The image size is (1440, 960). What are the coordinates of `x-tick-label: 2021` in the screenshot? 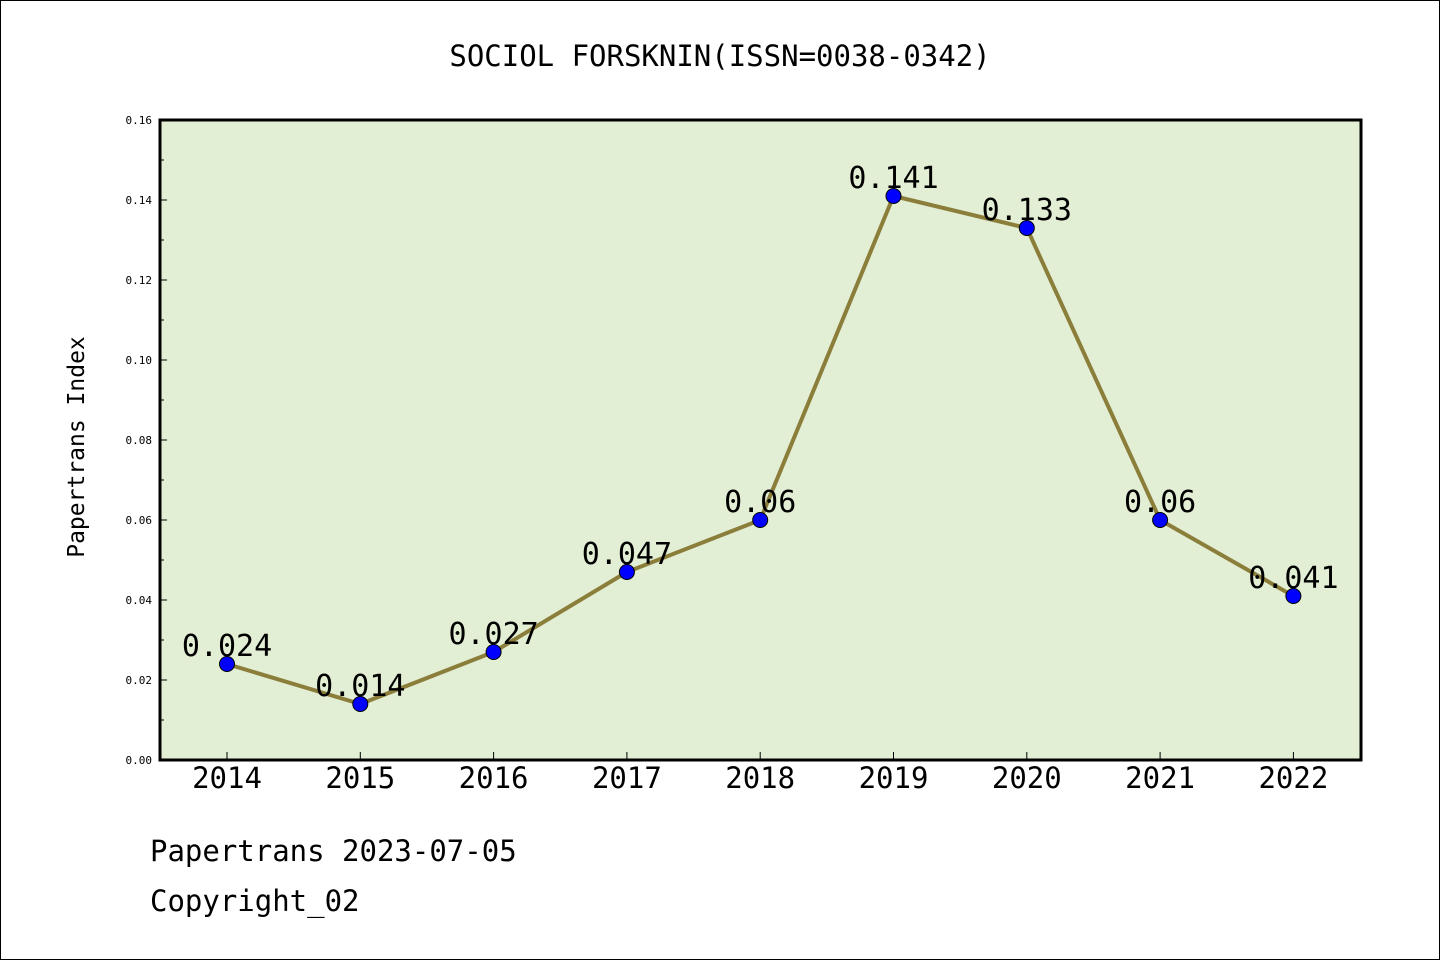 It's located at (1160, 778).